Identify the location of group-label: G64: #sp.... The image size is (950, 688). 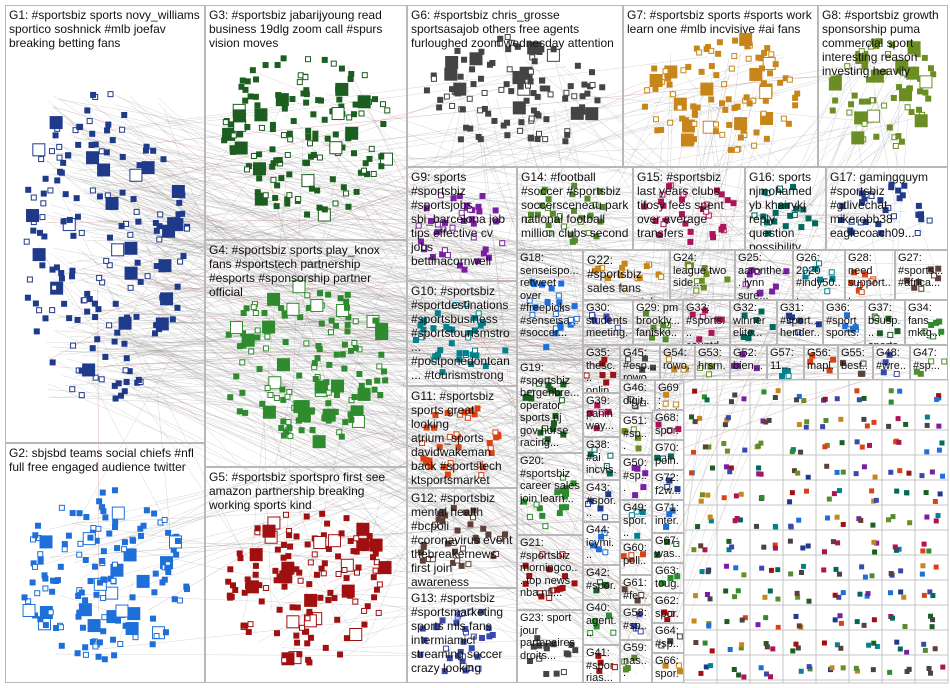
(667, 638).